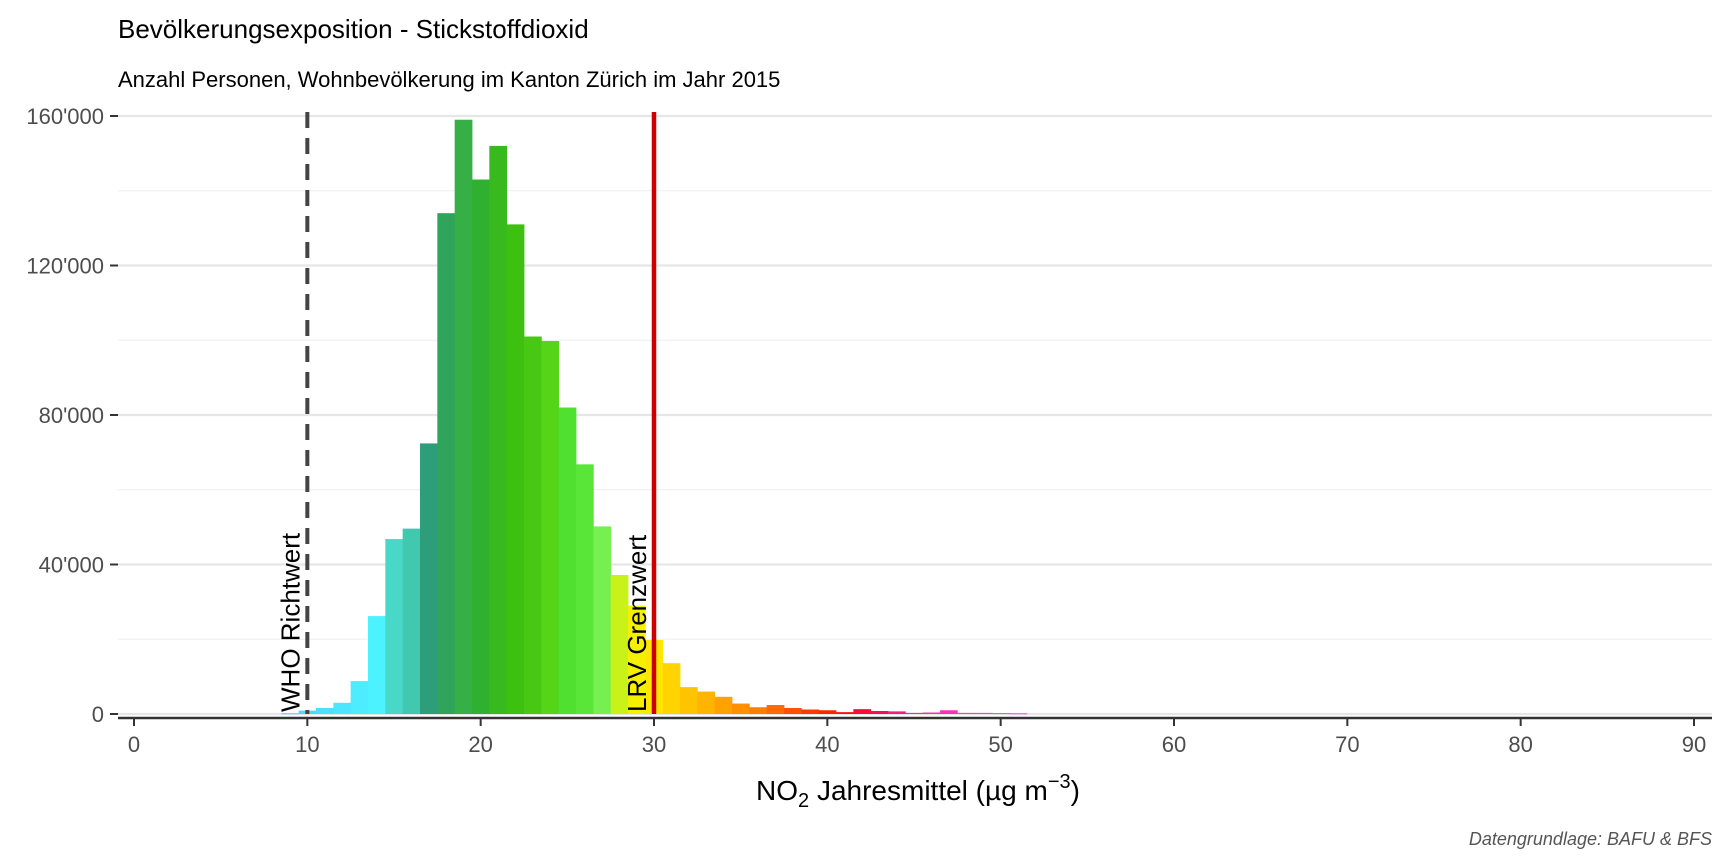 The width and height of the screenshot is (1728, 864). What do you see at coordinates (1347, 744) in the screenshot?
I see `x-tick-label: 70` at bounding box center [1347, 744].